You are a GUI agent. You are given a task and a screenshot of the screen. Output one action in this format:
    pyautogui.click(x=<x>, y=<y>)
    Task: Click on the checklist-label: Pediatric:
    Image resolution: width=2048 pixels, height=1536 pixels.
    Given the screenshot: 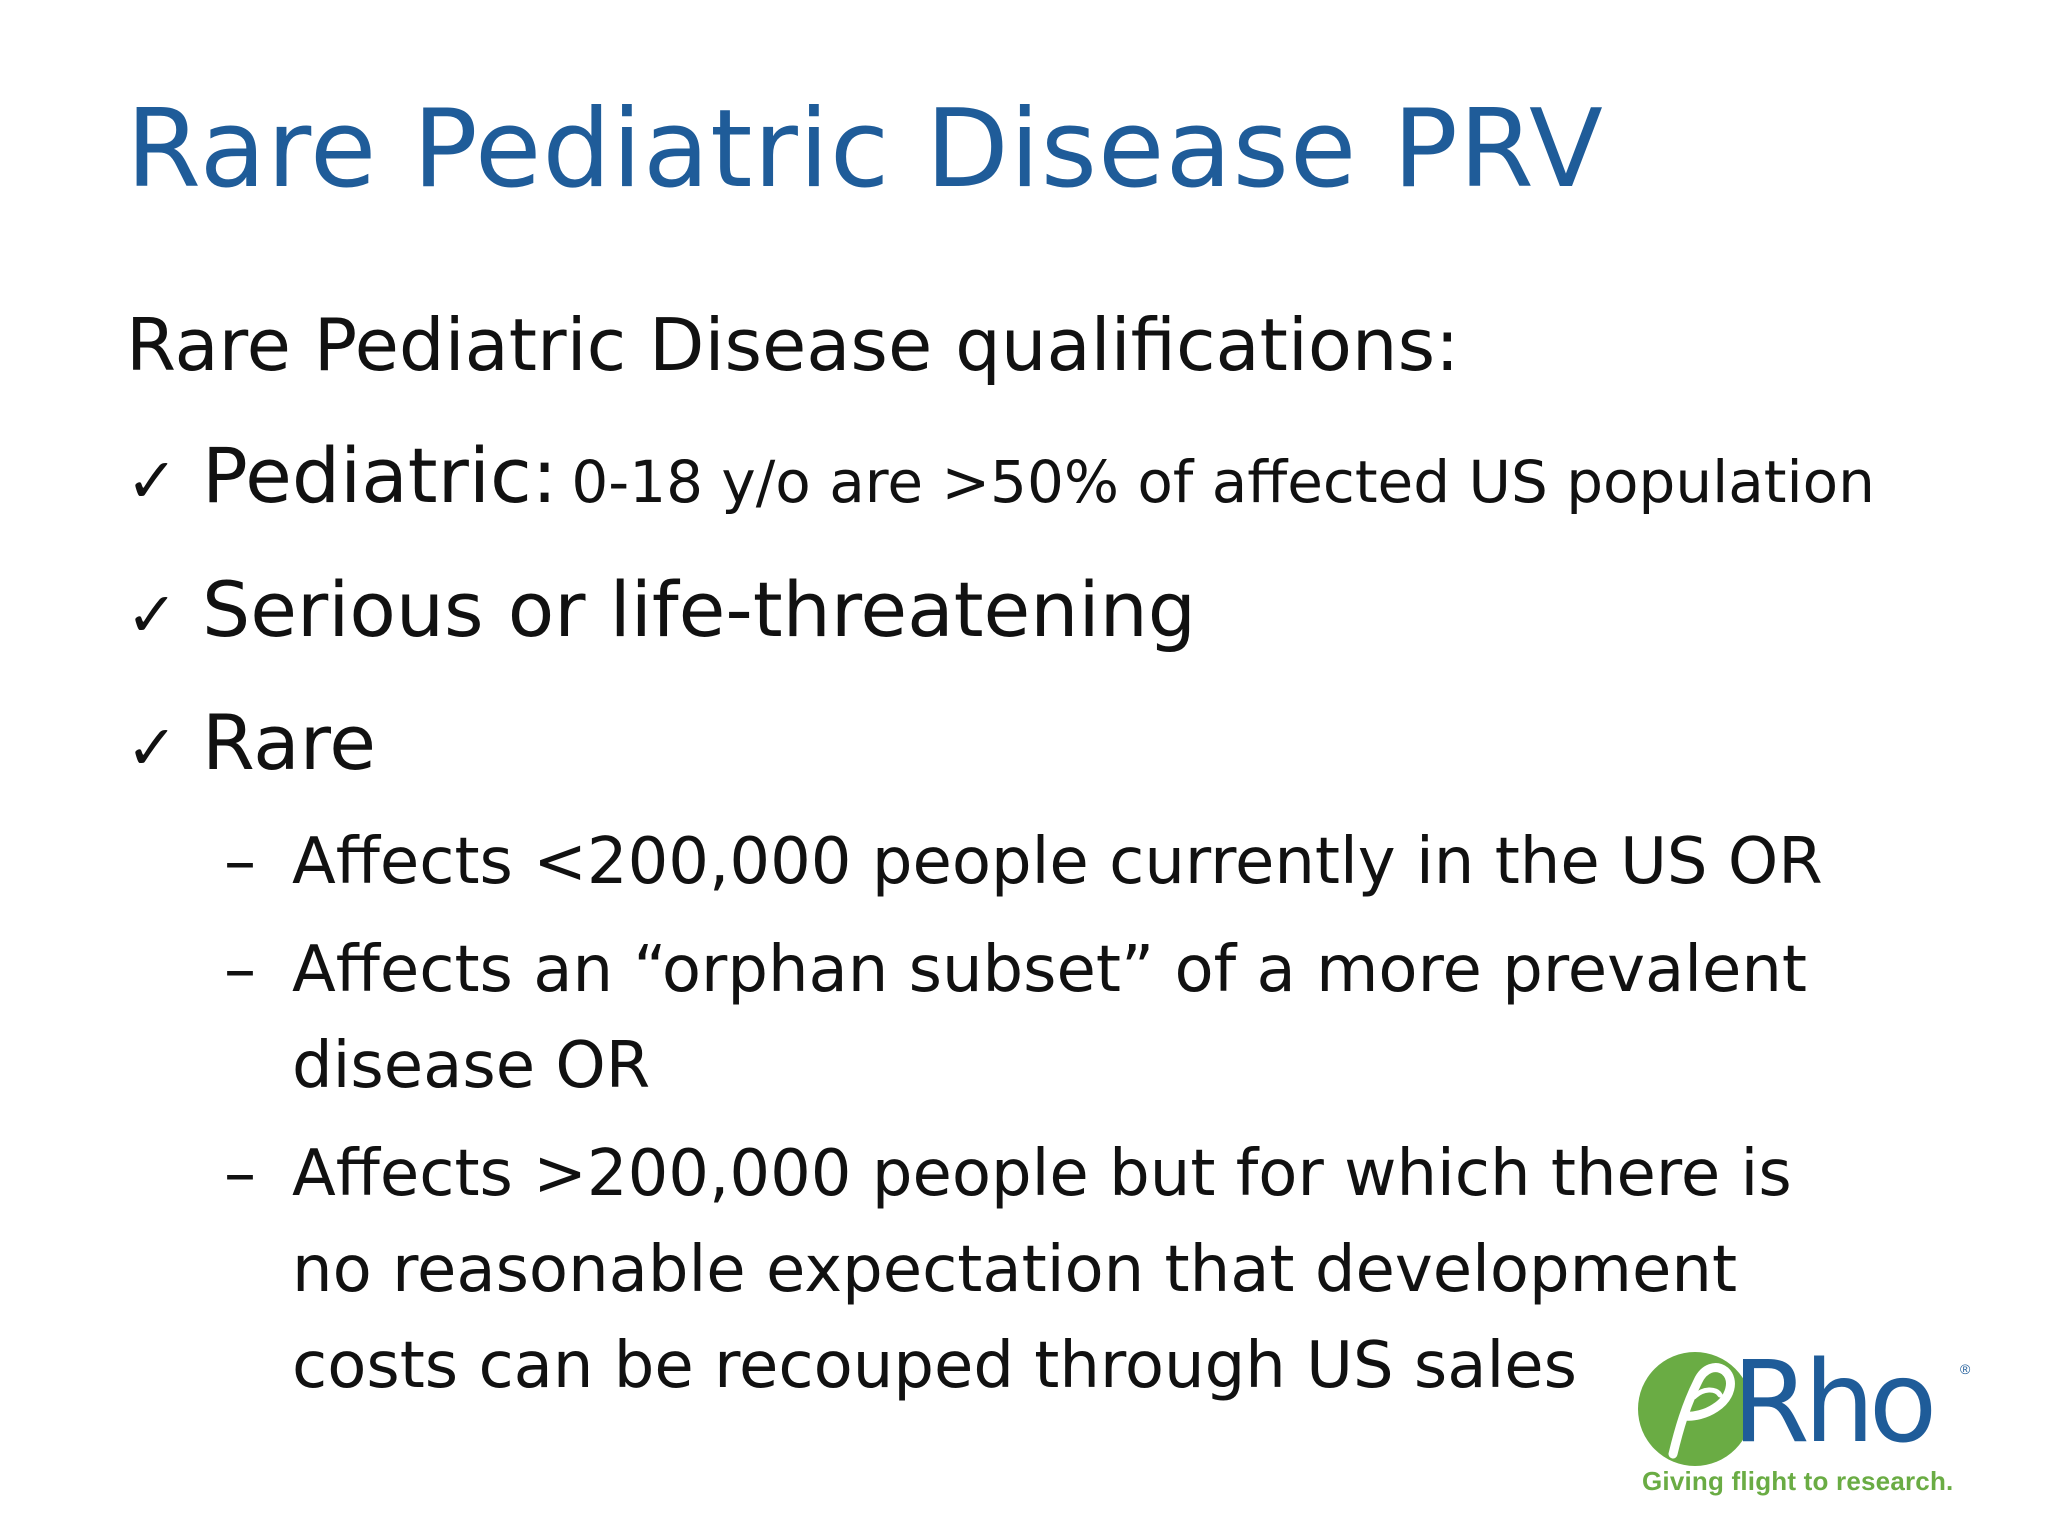 What is the action you would take?
    pyautogui.click(x=380, y=475)
    